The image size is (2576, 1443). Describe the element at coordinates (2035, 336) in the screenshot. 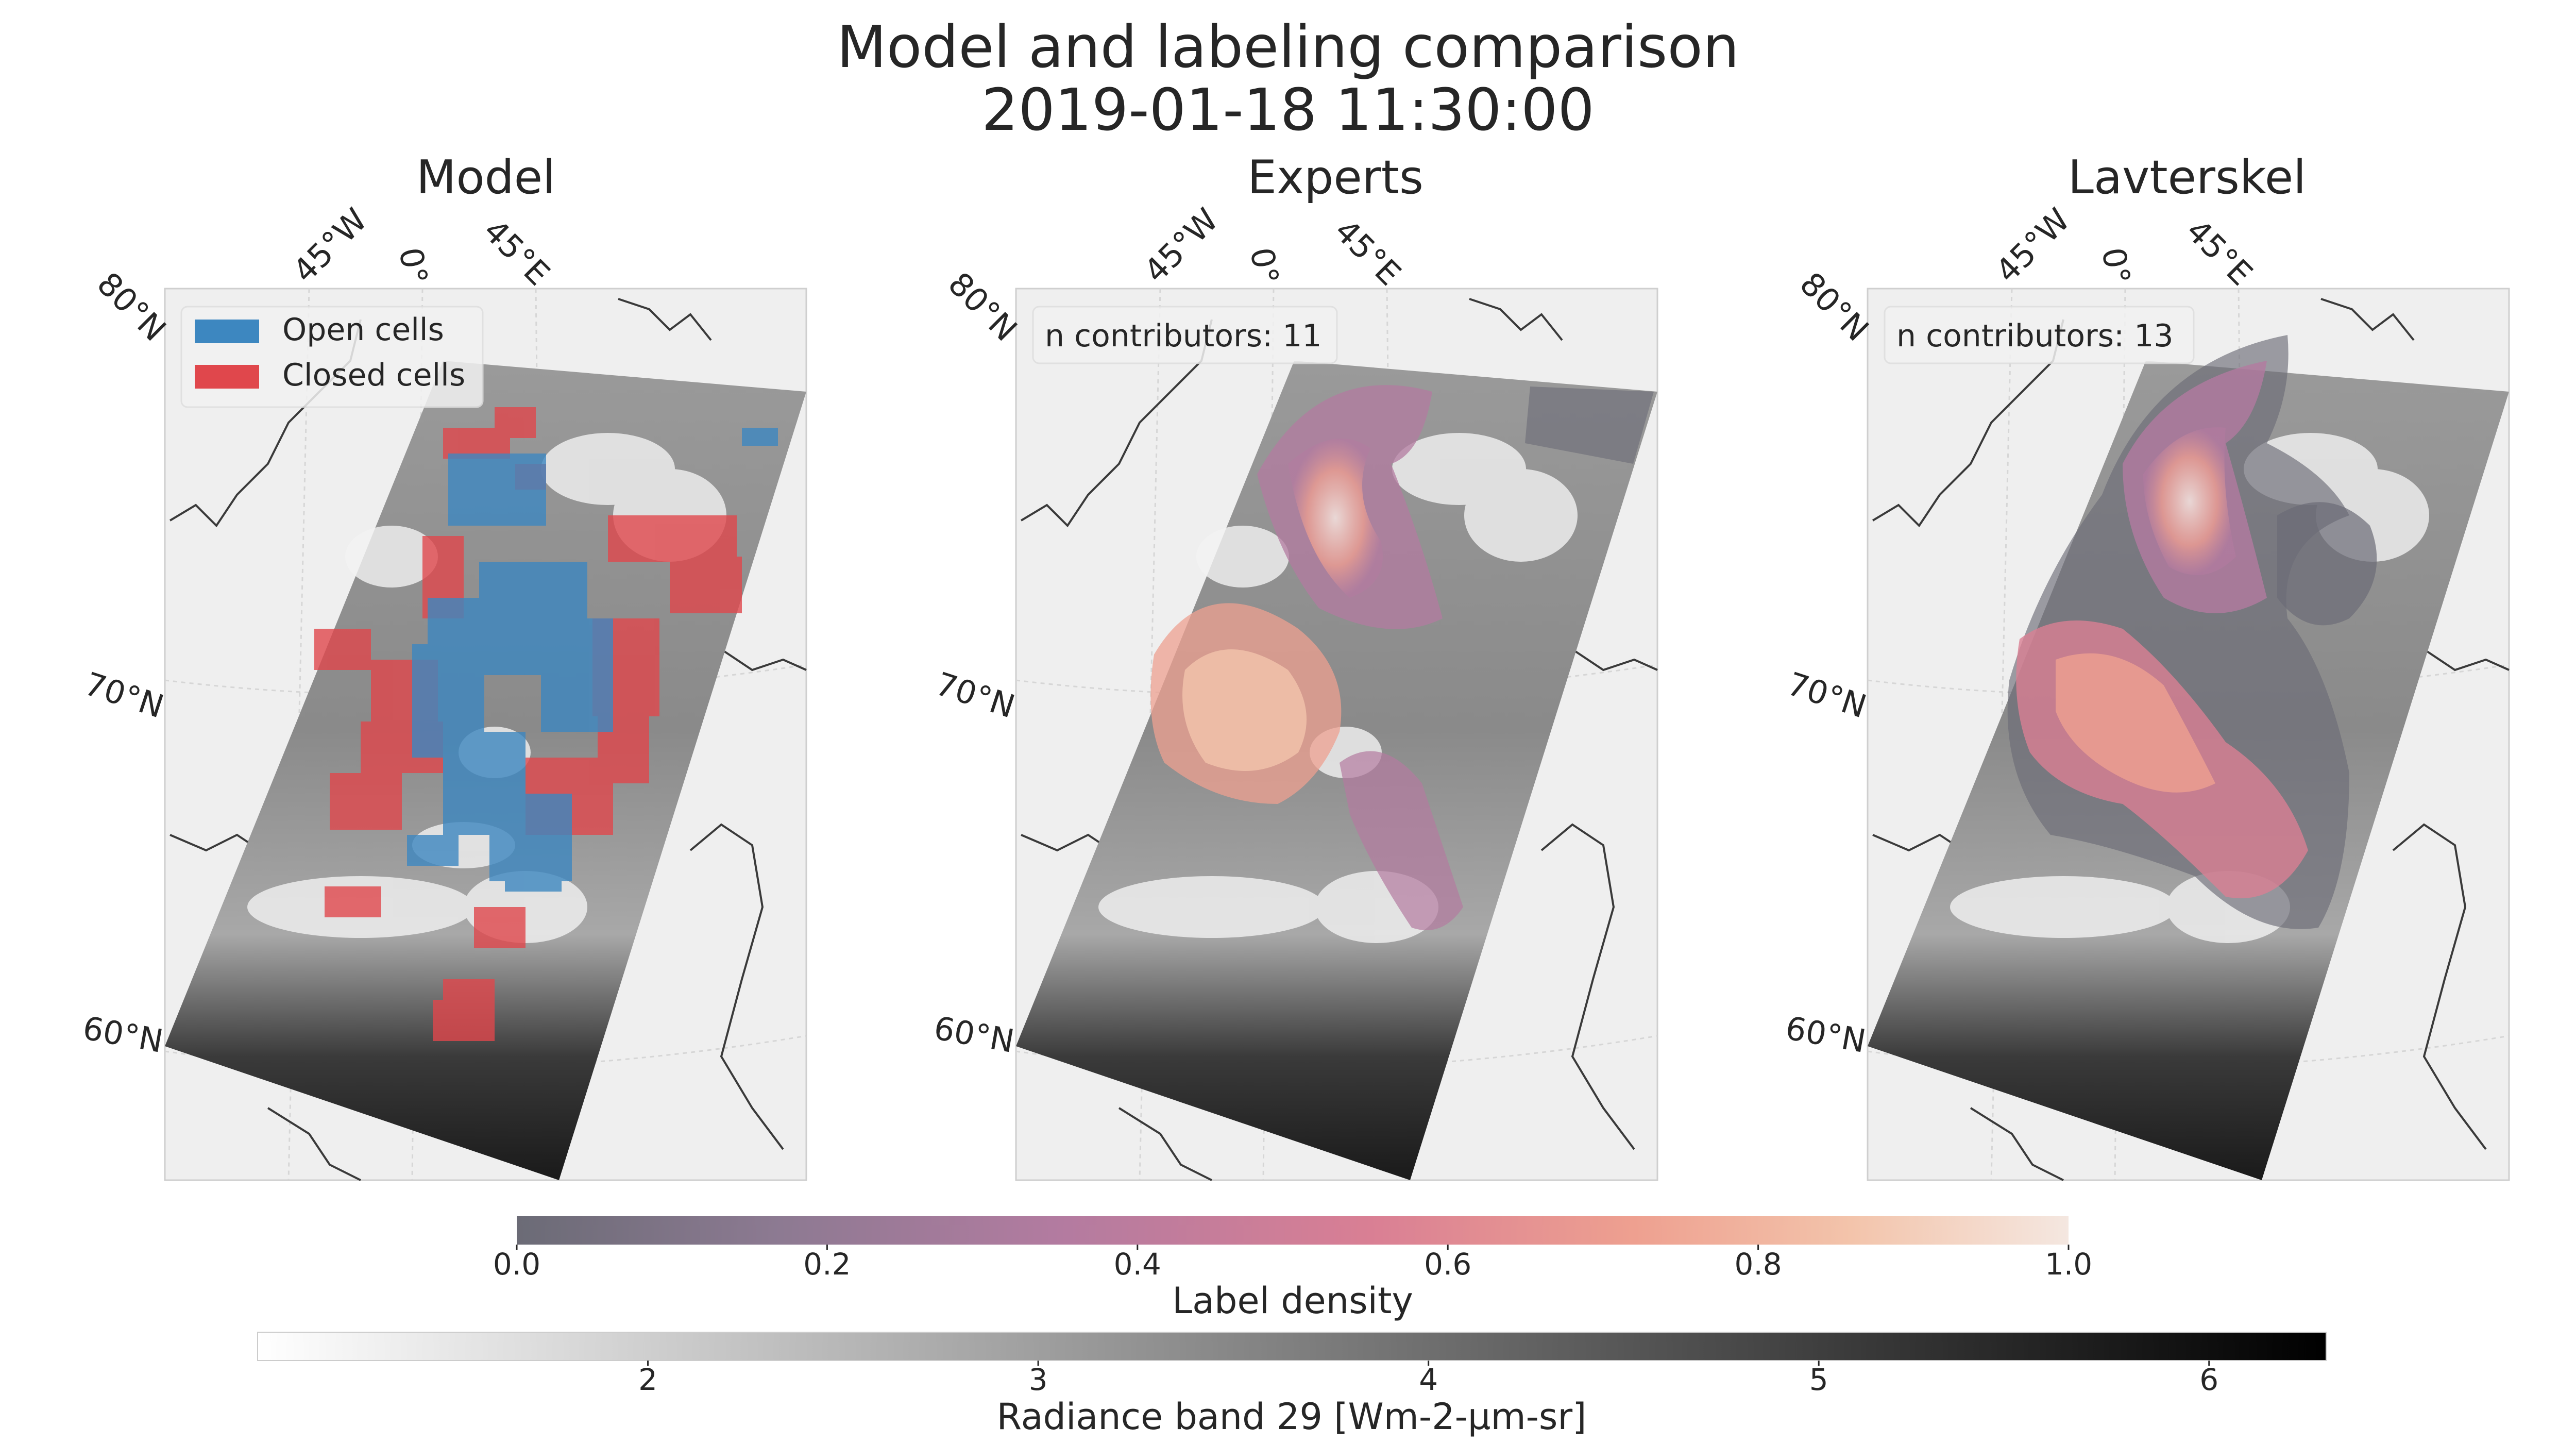

I see `n-contributors-label: n contributors: 13` at that location.